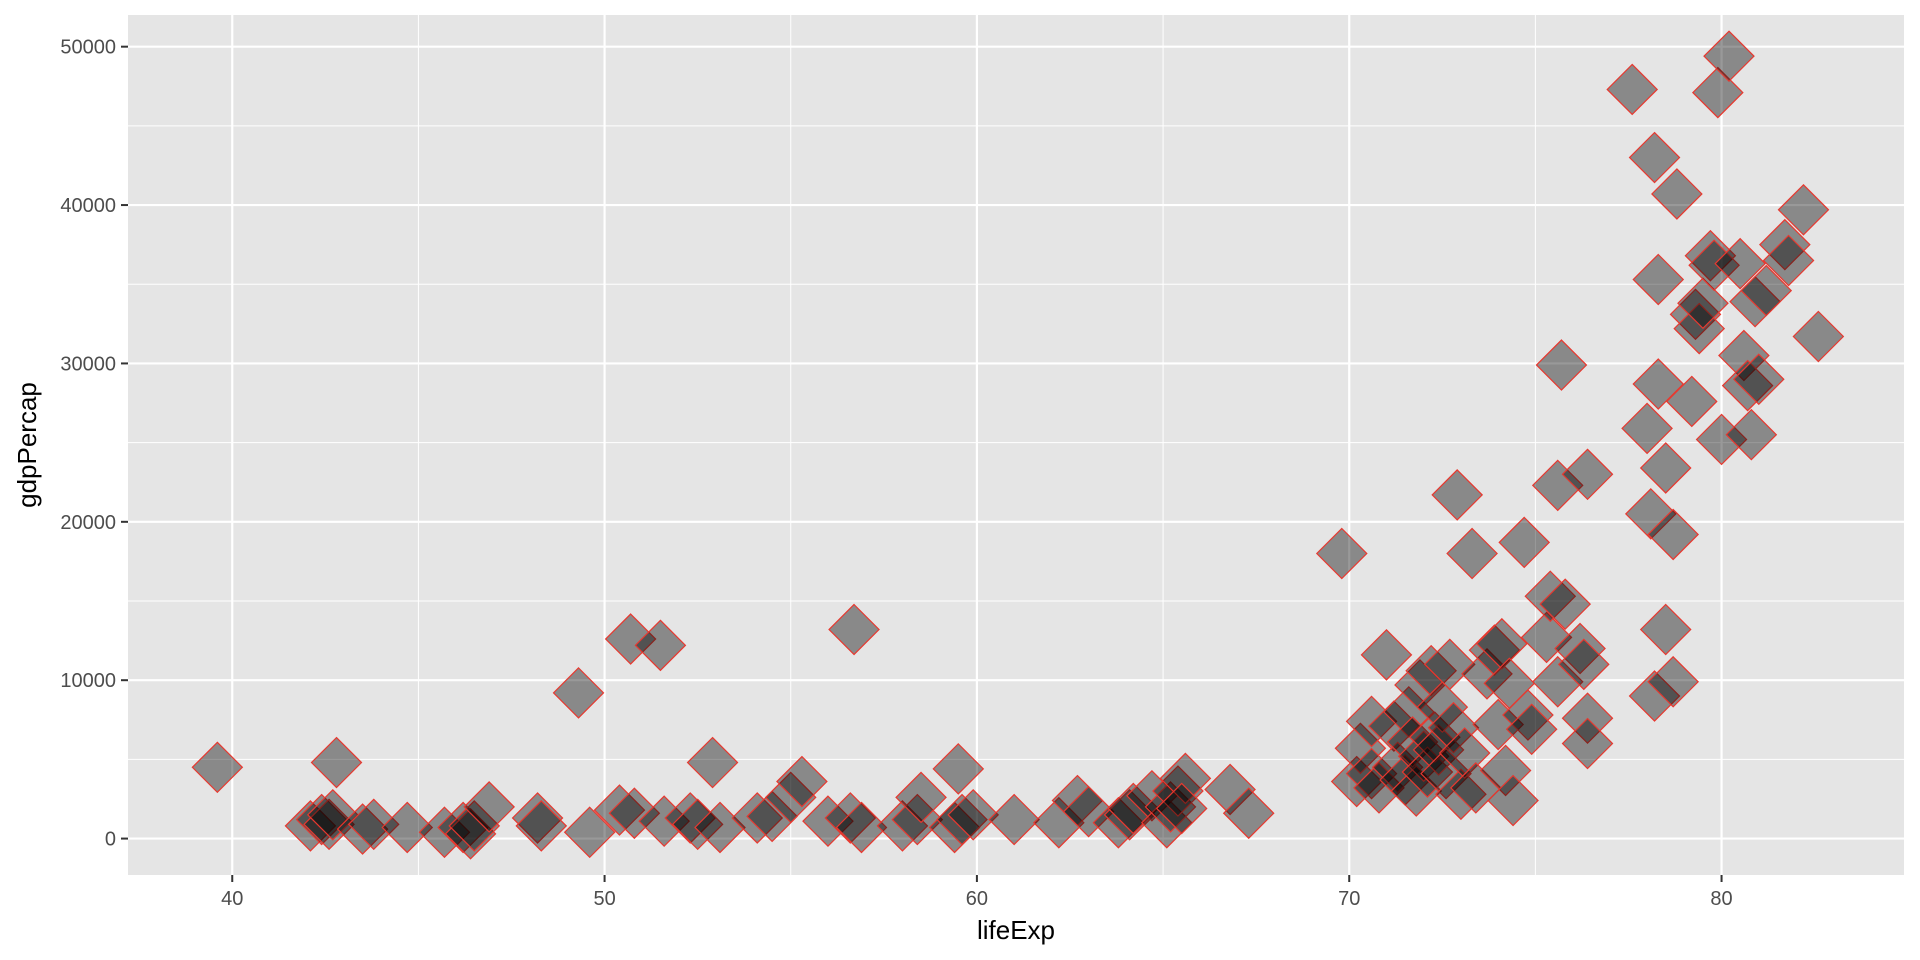  I want to click on x-axis-title: lifeExp, so click(1016, 930).